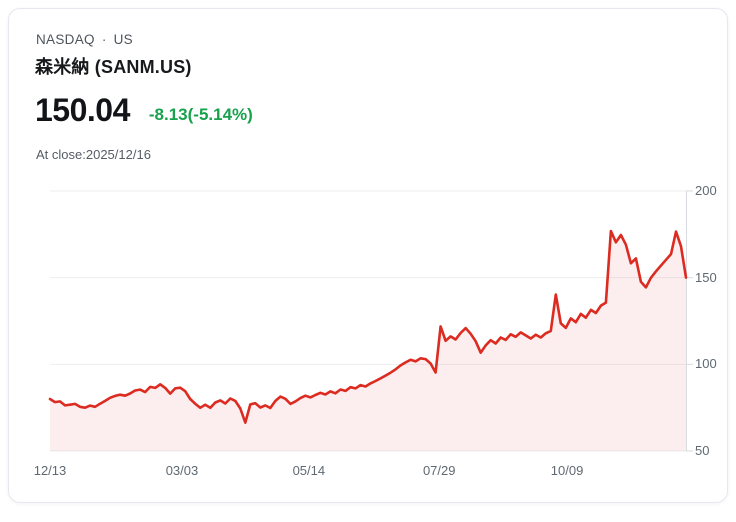 This screenshot has height=522, width=736. What do you see at coordinates (706, 277) in the screenshot?
I see `y-axis-label: 150` at bounding box center [706, 277].